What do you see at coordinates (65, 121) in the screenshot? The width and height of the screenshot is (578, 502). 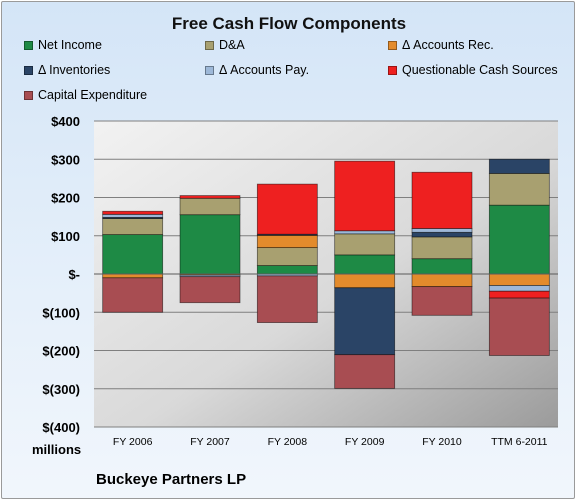 I see `y-tick-label: $400` at bounding box center [65, 121].